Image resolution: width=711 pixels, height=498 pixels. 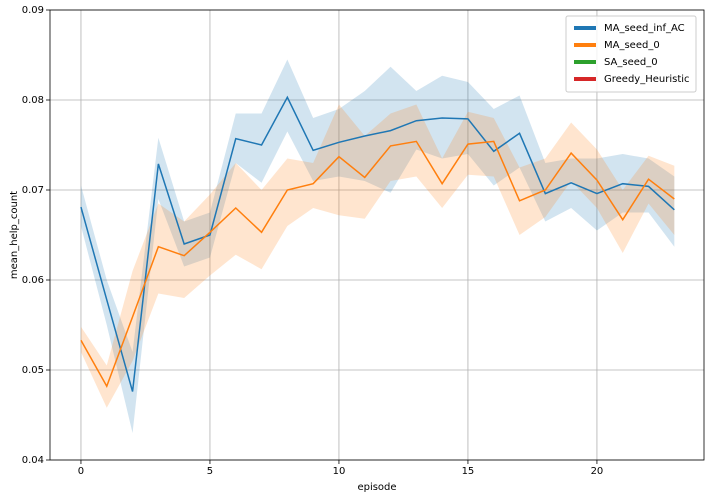 I want to click on x-tick-label: 10, so click(x=339, y=471).